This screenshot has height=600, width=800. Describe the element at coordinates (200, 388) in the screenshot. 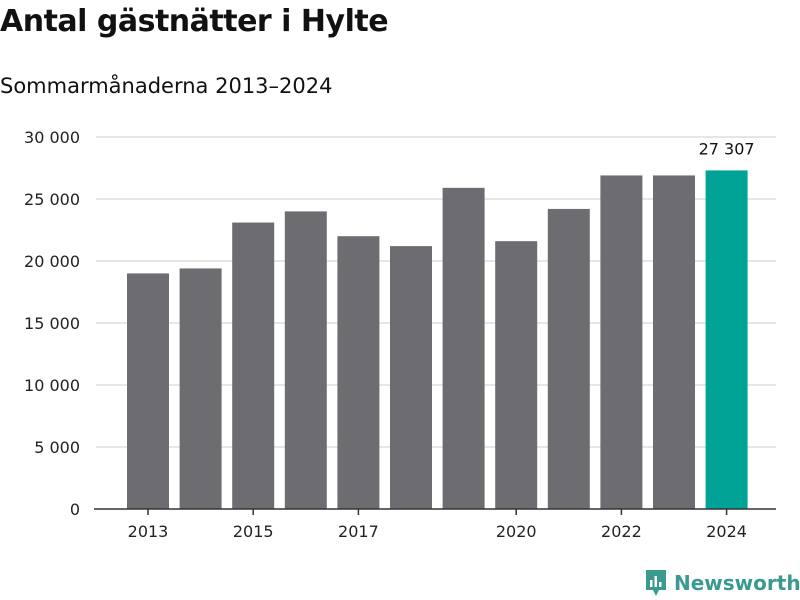

I see `bar-2014` at that location.